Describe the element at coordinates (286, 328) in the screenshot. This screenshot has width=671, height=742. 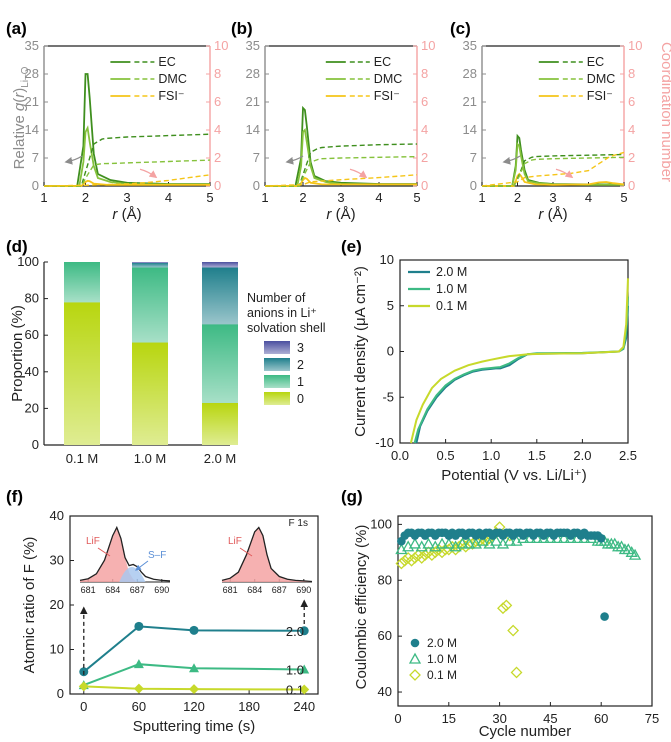
I see `legend-title: solvation shell` at that location.